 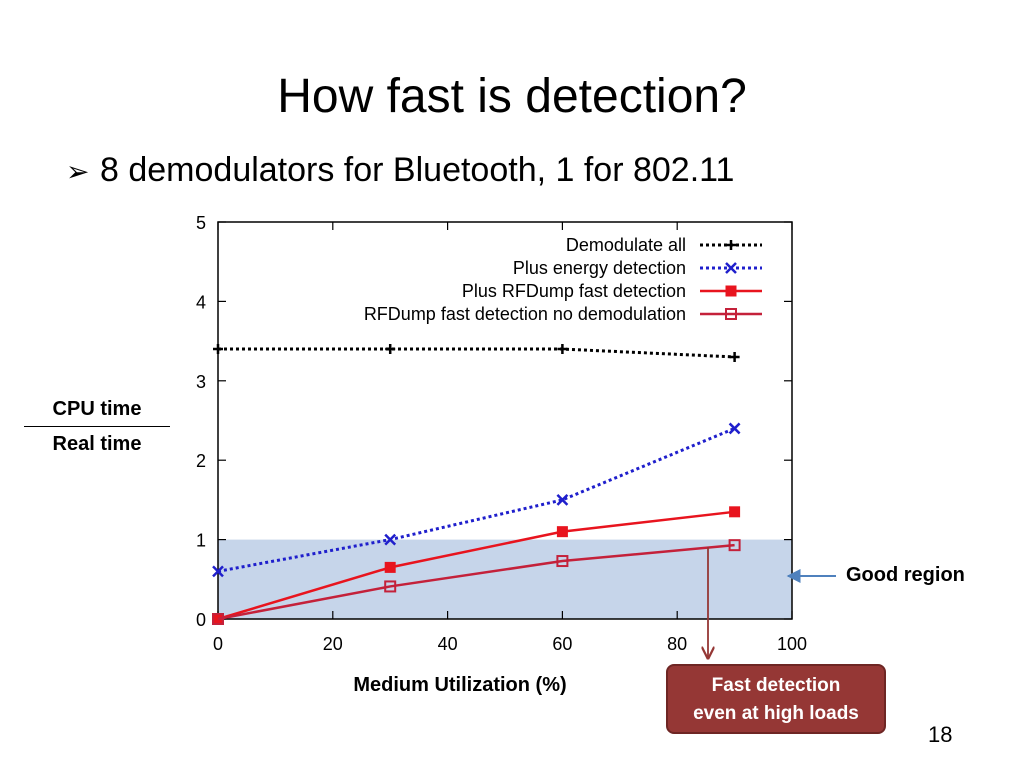 I want to click on good-region-label: Good region, so click(x=905, y=575).